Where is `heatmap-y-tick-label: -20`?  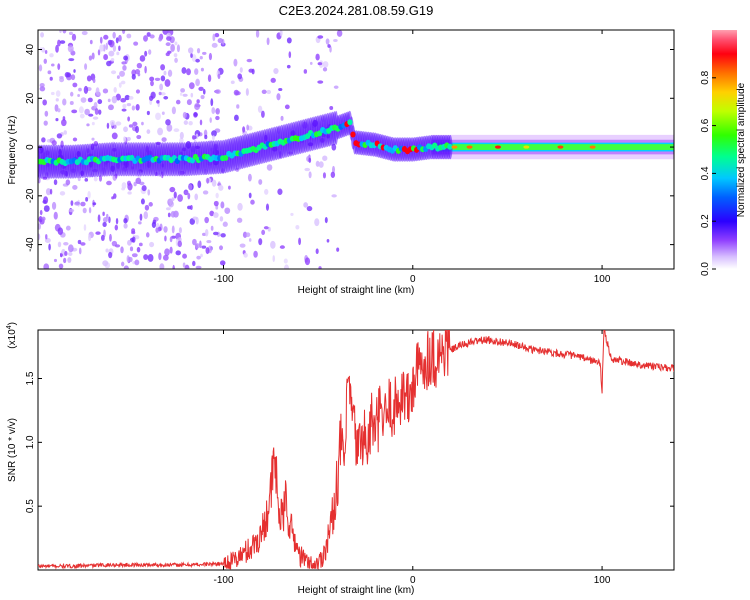
heatmap-y-tick-label: -20 is located at coordinates (30, 195).